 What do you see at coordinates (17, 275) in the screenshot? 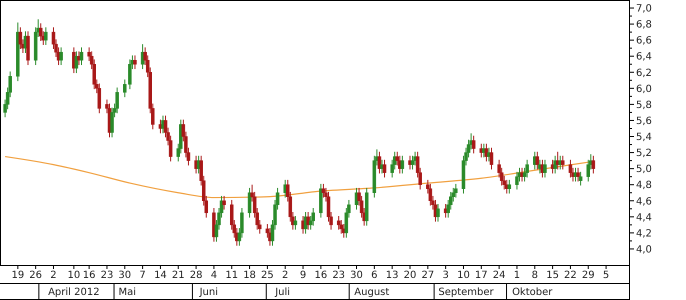
I see `x-tick-label: 19` at bounding box center [17, 275].